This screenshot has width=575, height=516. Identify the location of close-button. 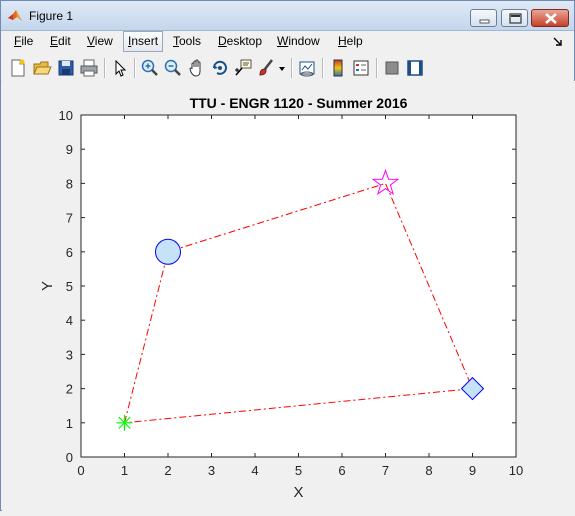
(550, 18).